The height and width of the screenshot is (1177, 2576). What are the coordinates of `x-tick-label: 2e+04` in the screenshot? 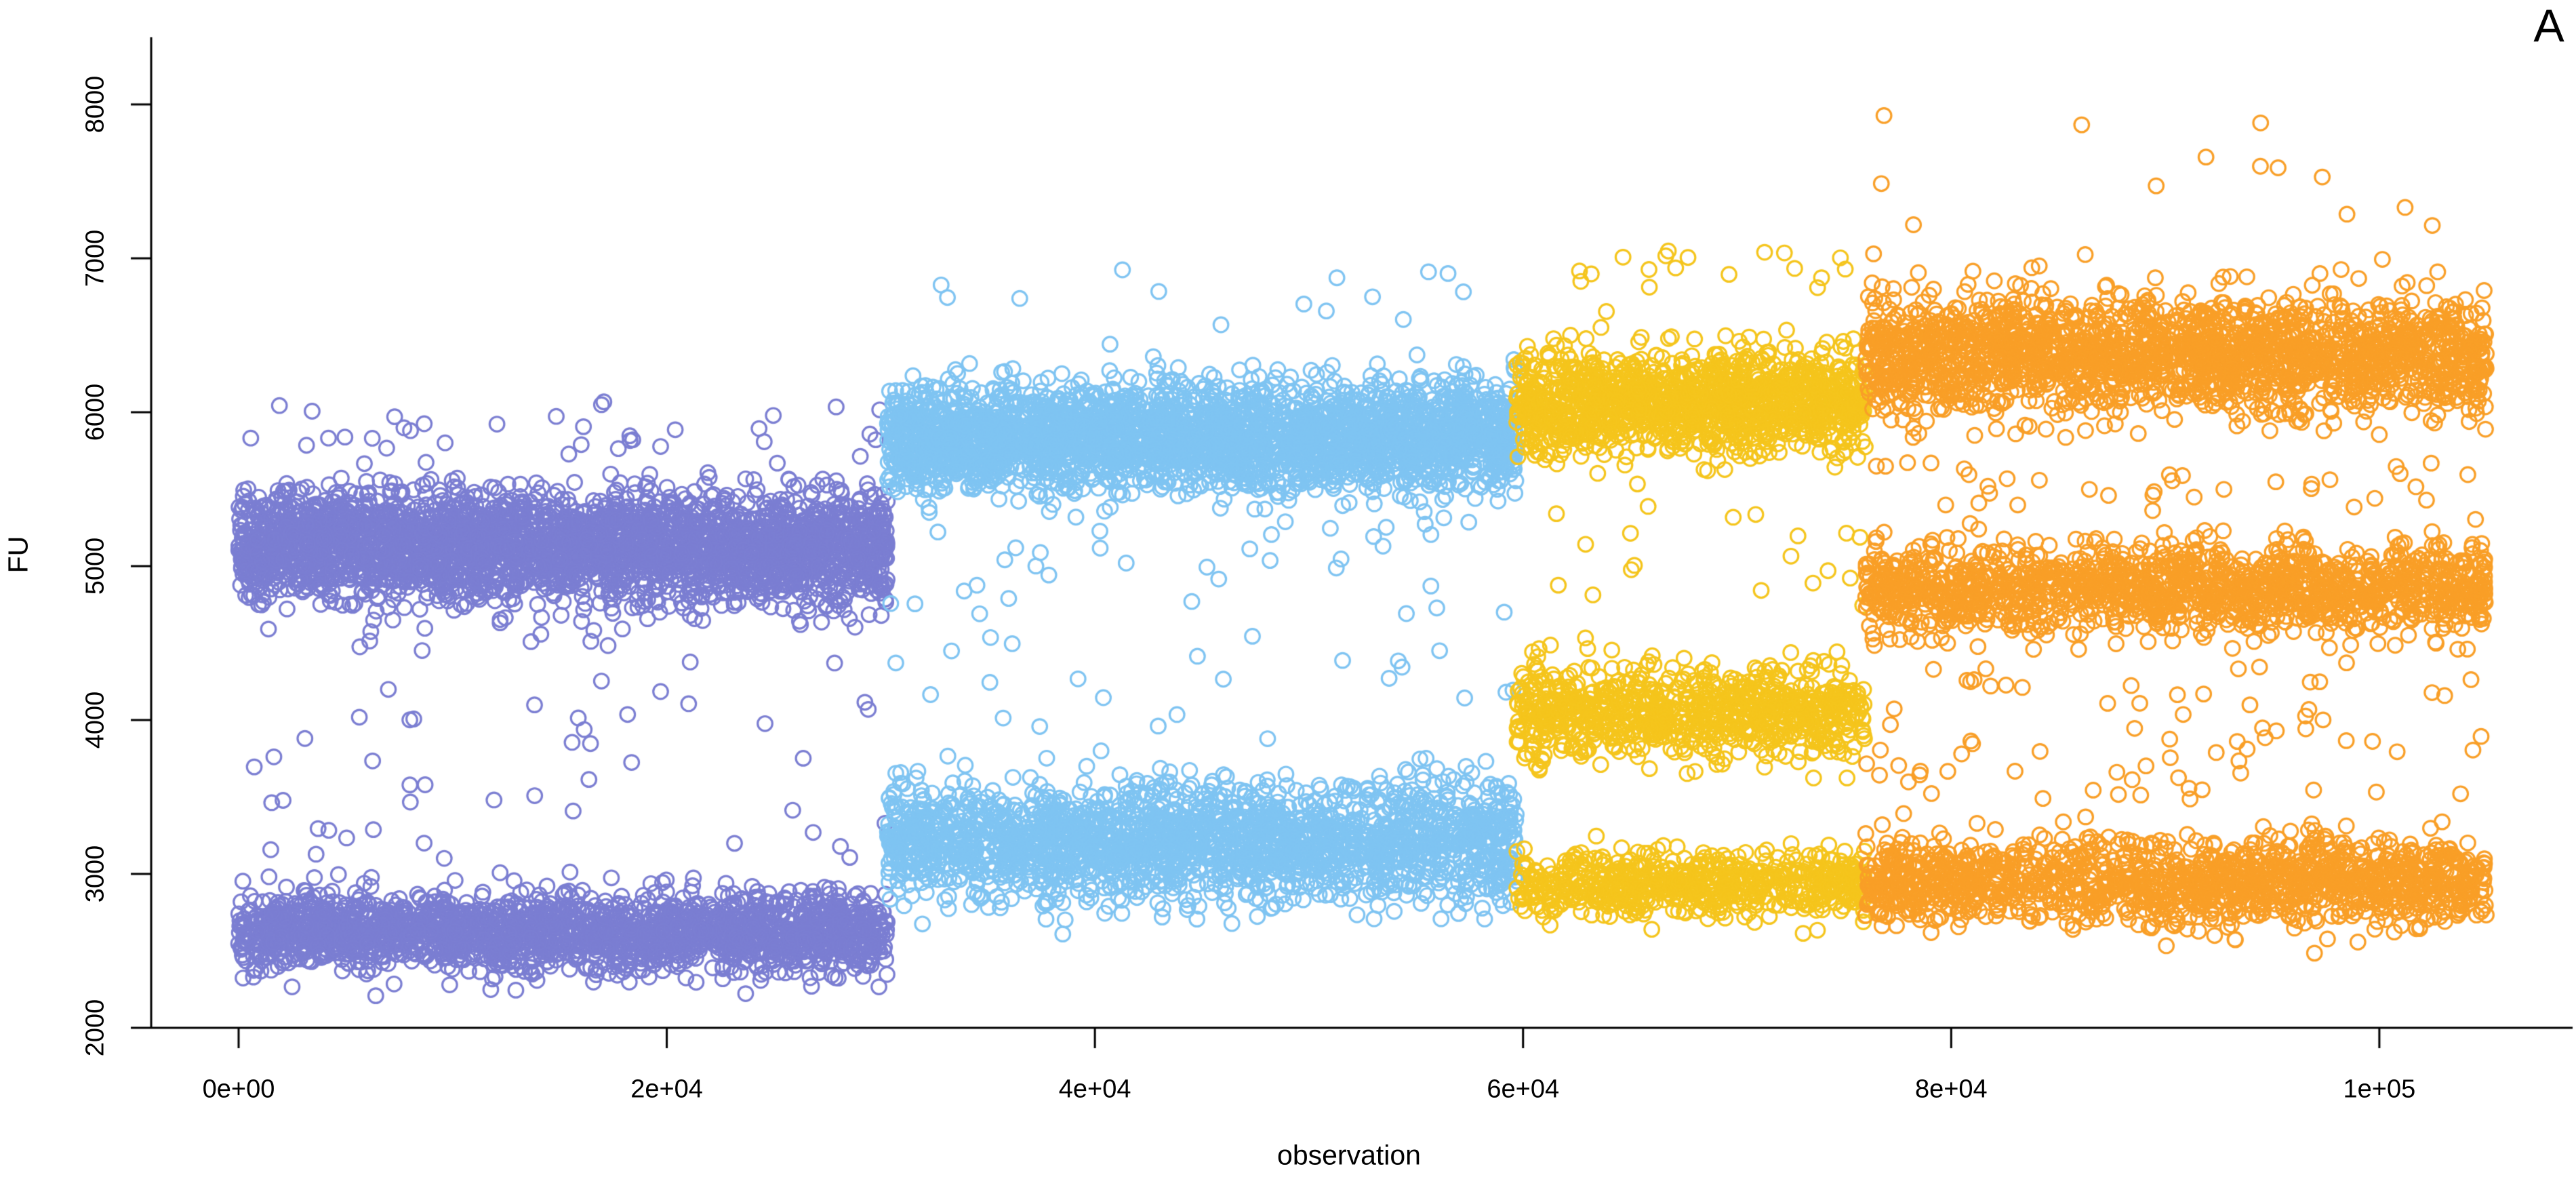 It's located at (666, 1090).